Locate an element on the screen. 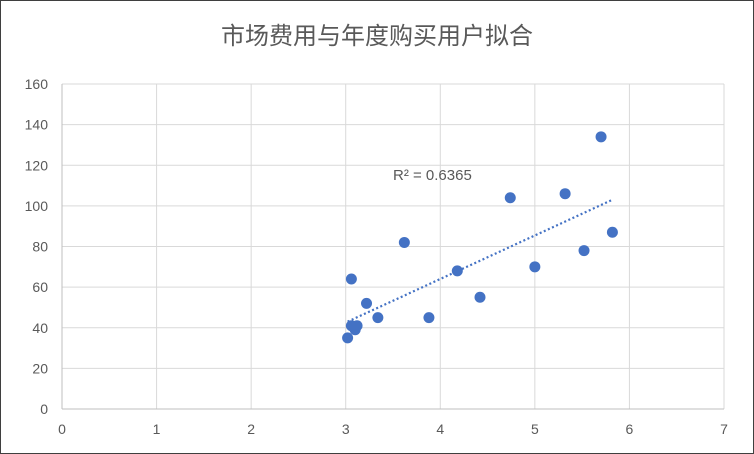 The image size is (754, 454). trendline-r2-label: R² = 0.6365 is located at coordinates (432, 175).